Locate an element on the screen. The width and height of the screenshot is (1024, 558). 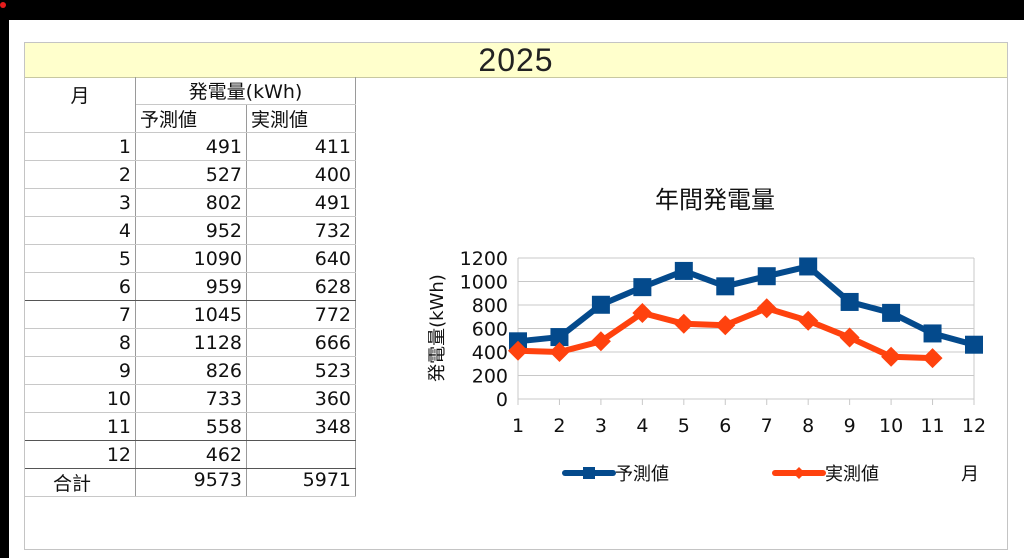
forecast-cell: 1128 is located at coordinates (191, 342).